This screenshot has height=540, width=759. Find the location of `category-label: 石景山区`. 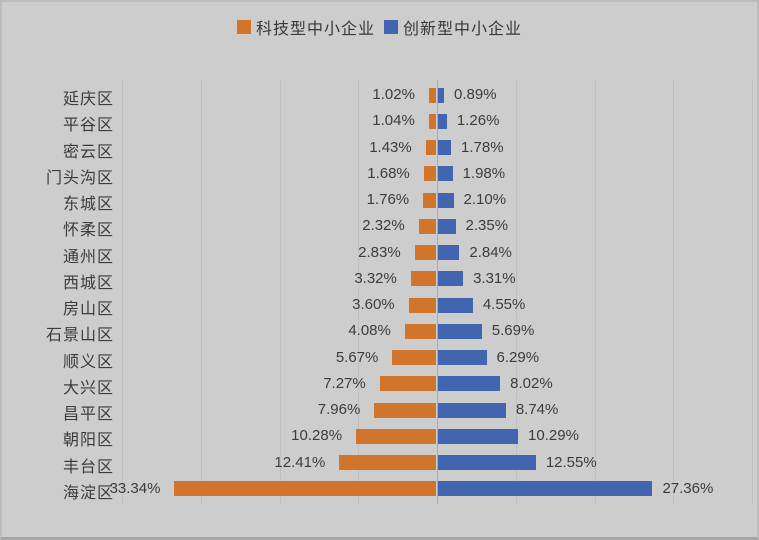

category-label: 石景山区 is located at coordinates (79, 336).